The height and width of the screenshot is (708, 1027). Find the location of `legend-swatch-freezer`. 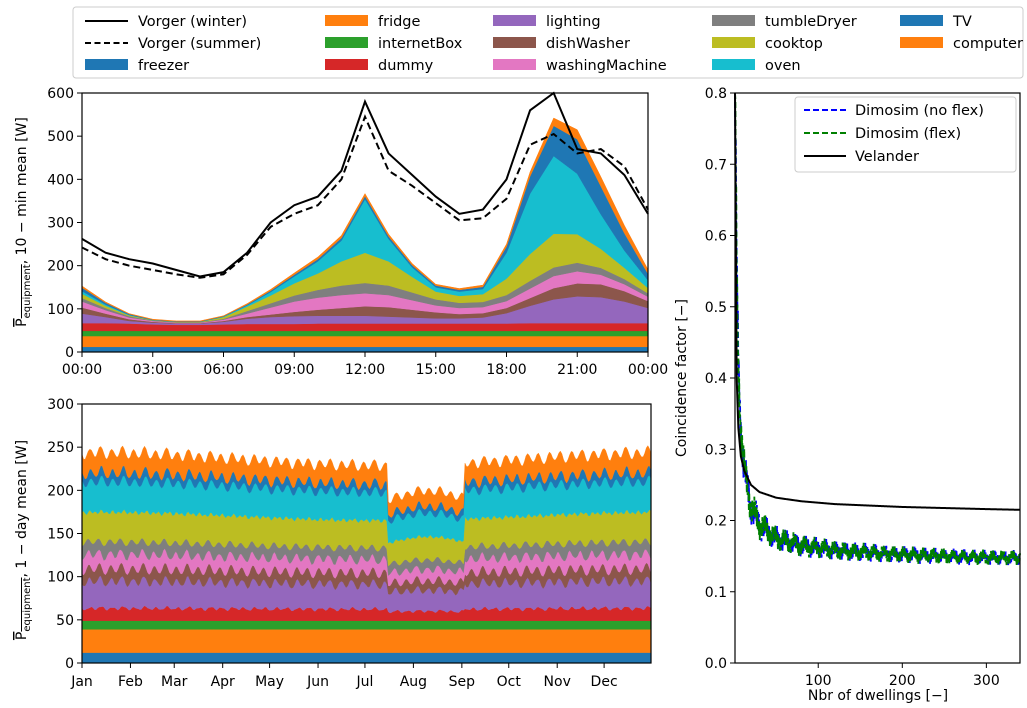

legend-swatch-freezer is located at coordinates (106, 64).